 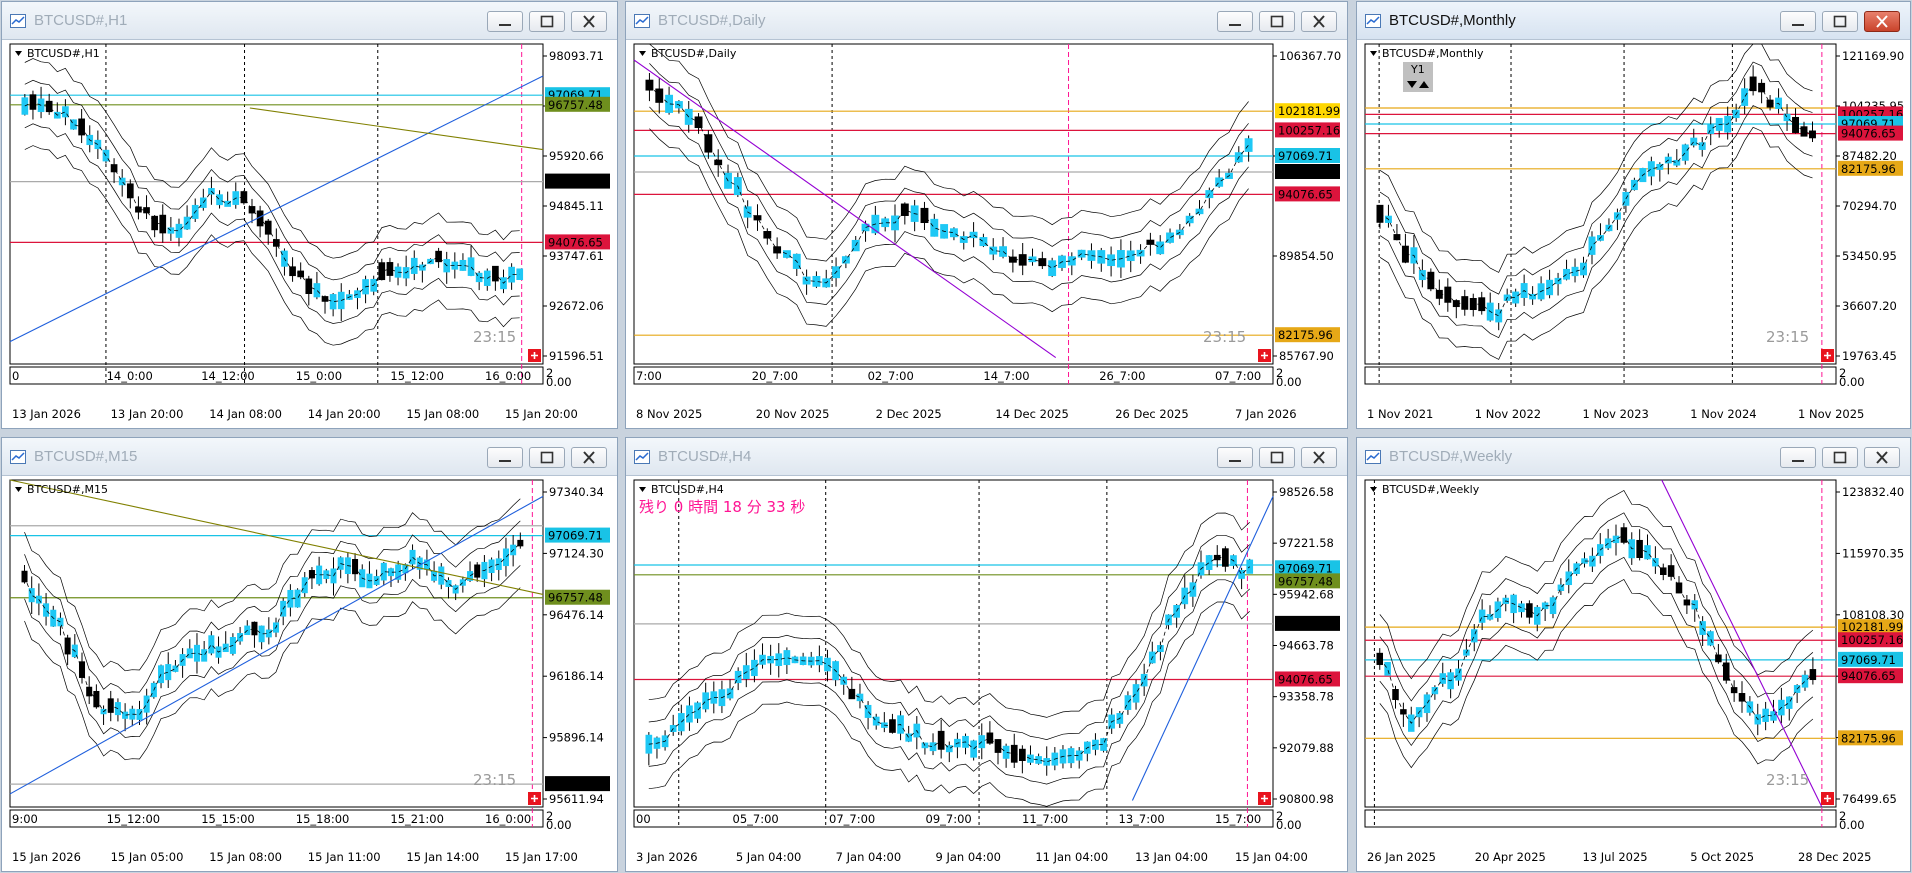 What do you see at coordinates (1633, 21) in the screenshot?
I see `title-bar: BTCUSD#,Monthly` at bounding box center [1633, 21].